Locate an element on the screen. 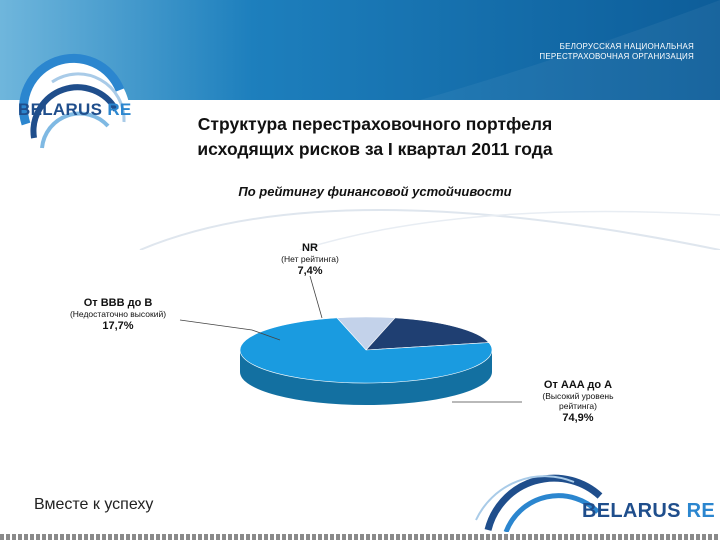  slice-desc-aaa-2: рейтинга) is located at coordinates (577, 406).